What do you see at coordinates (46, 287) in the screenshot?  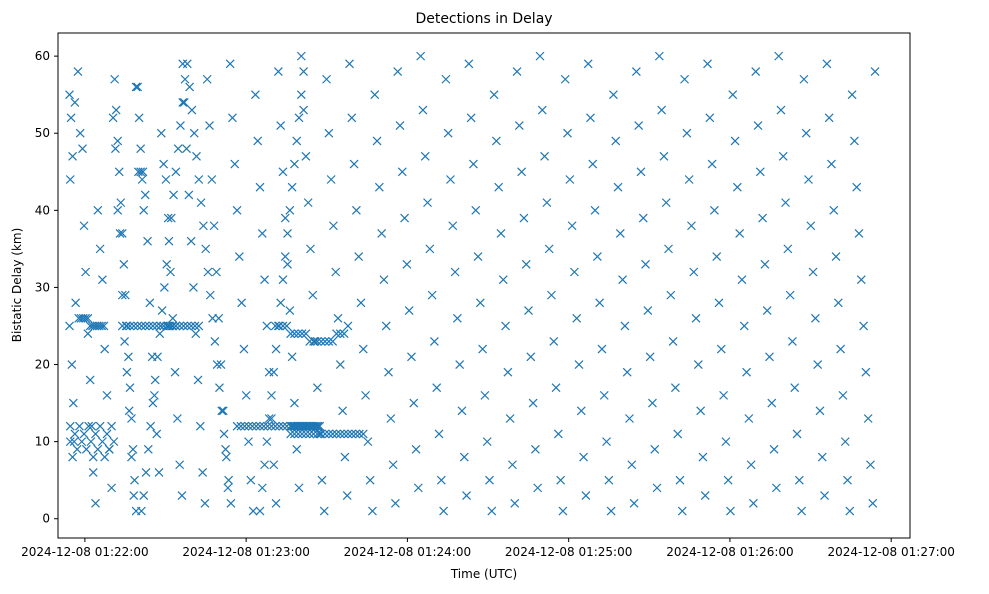 I see `y-axis-ticks: 0 10 20 30 40 50 60` at bounding box center [46, 287].